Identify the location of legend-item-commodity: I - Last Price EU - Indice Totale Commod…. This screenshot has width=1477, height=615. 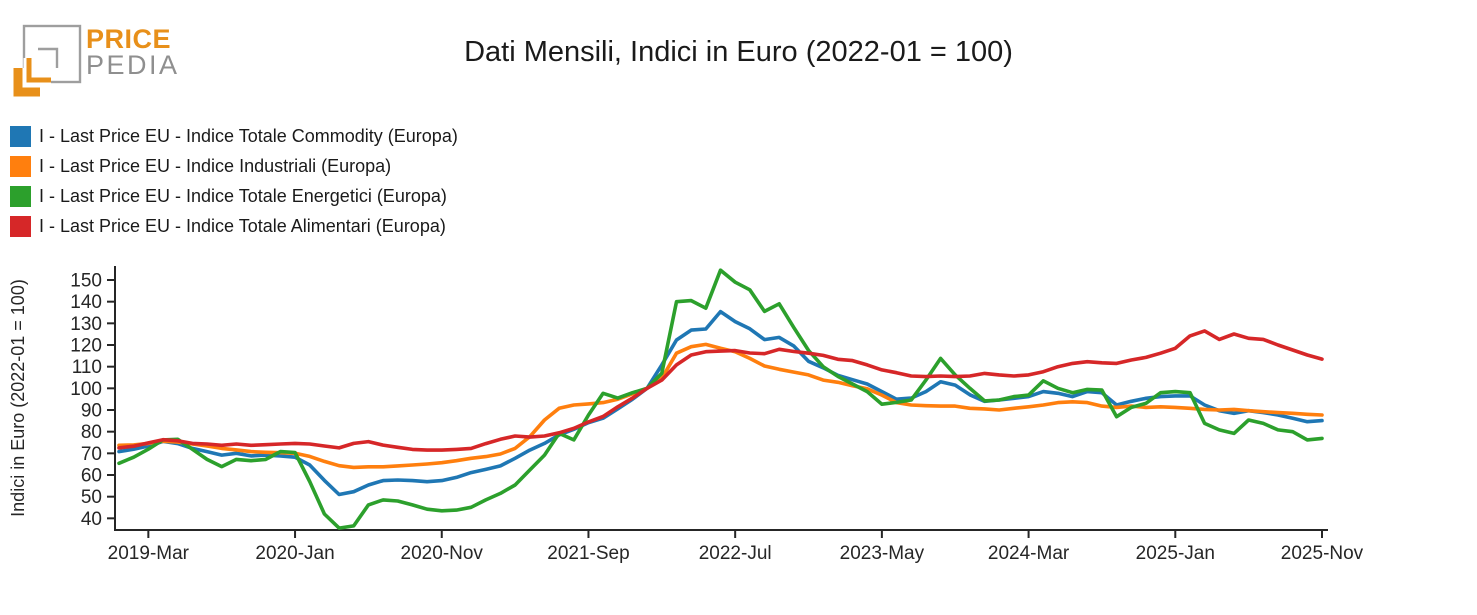
(234, 136).